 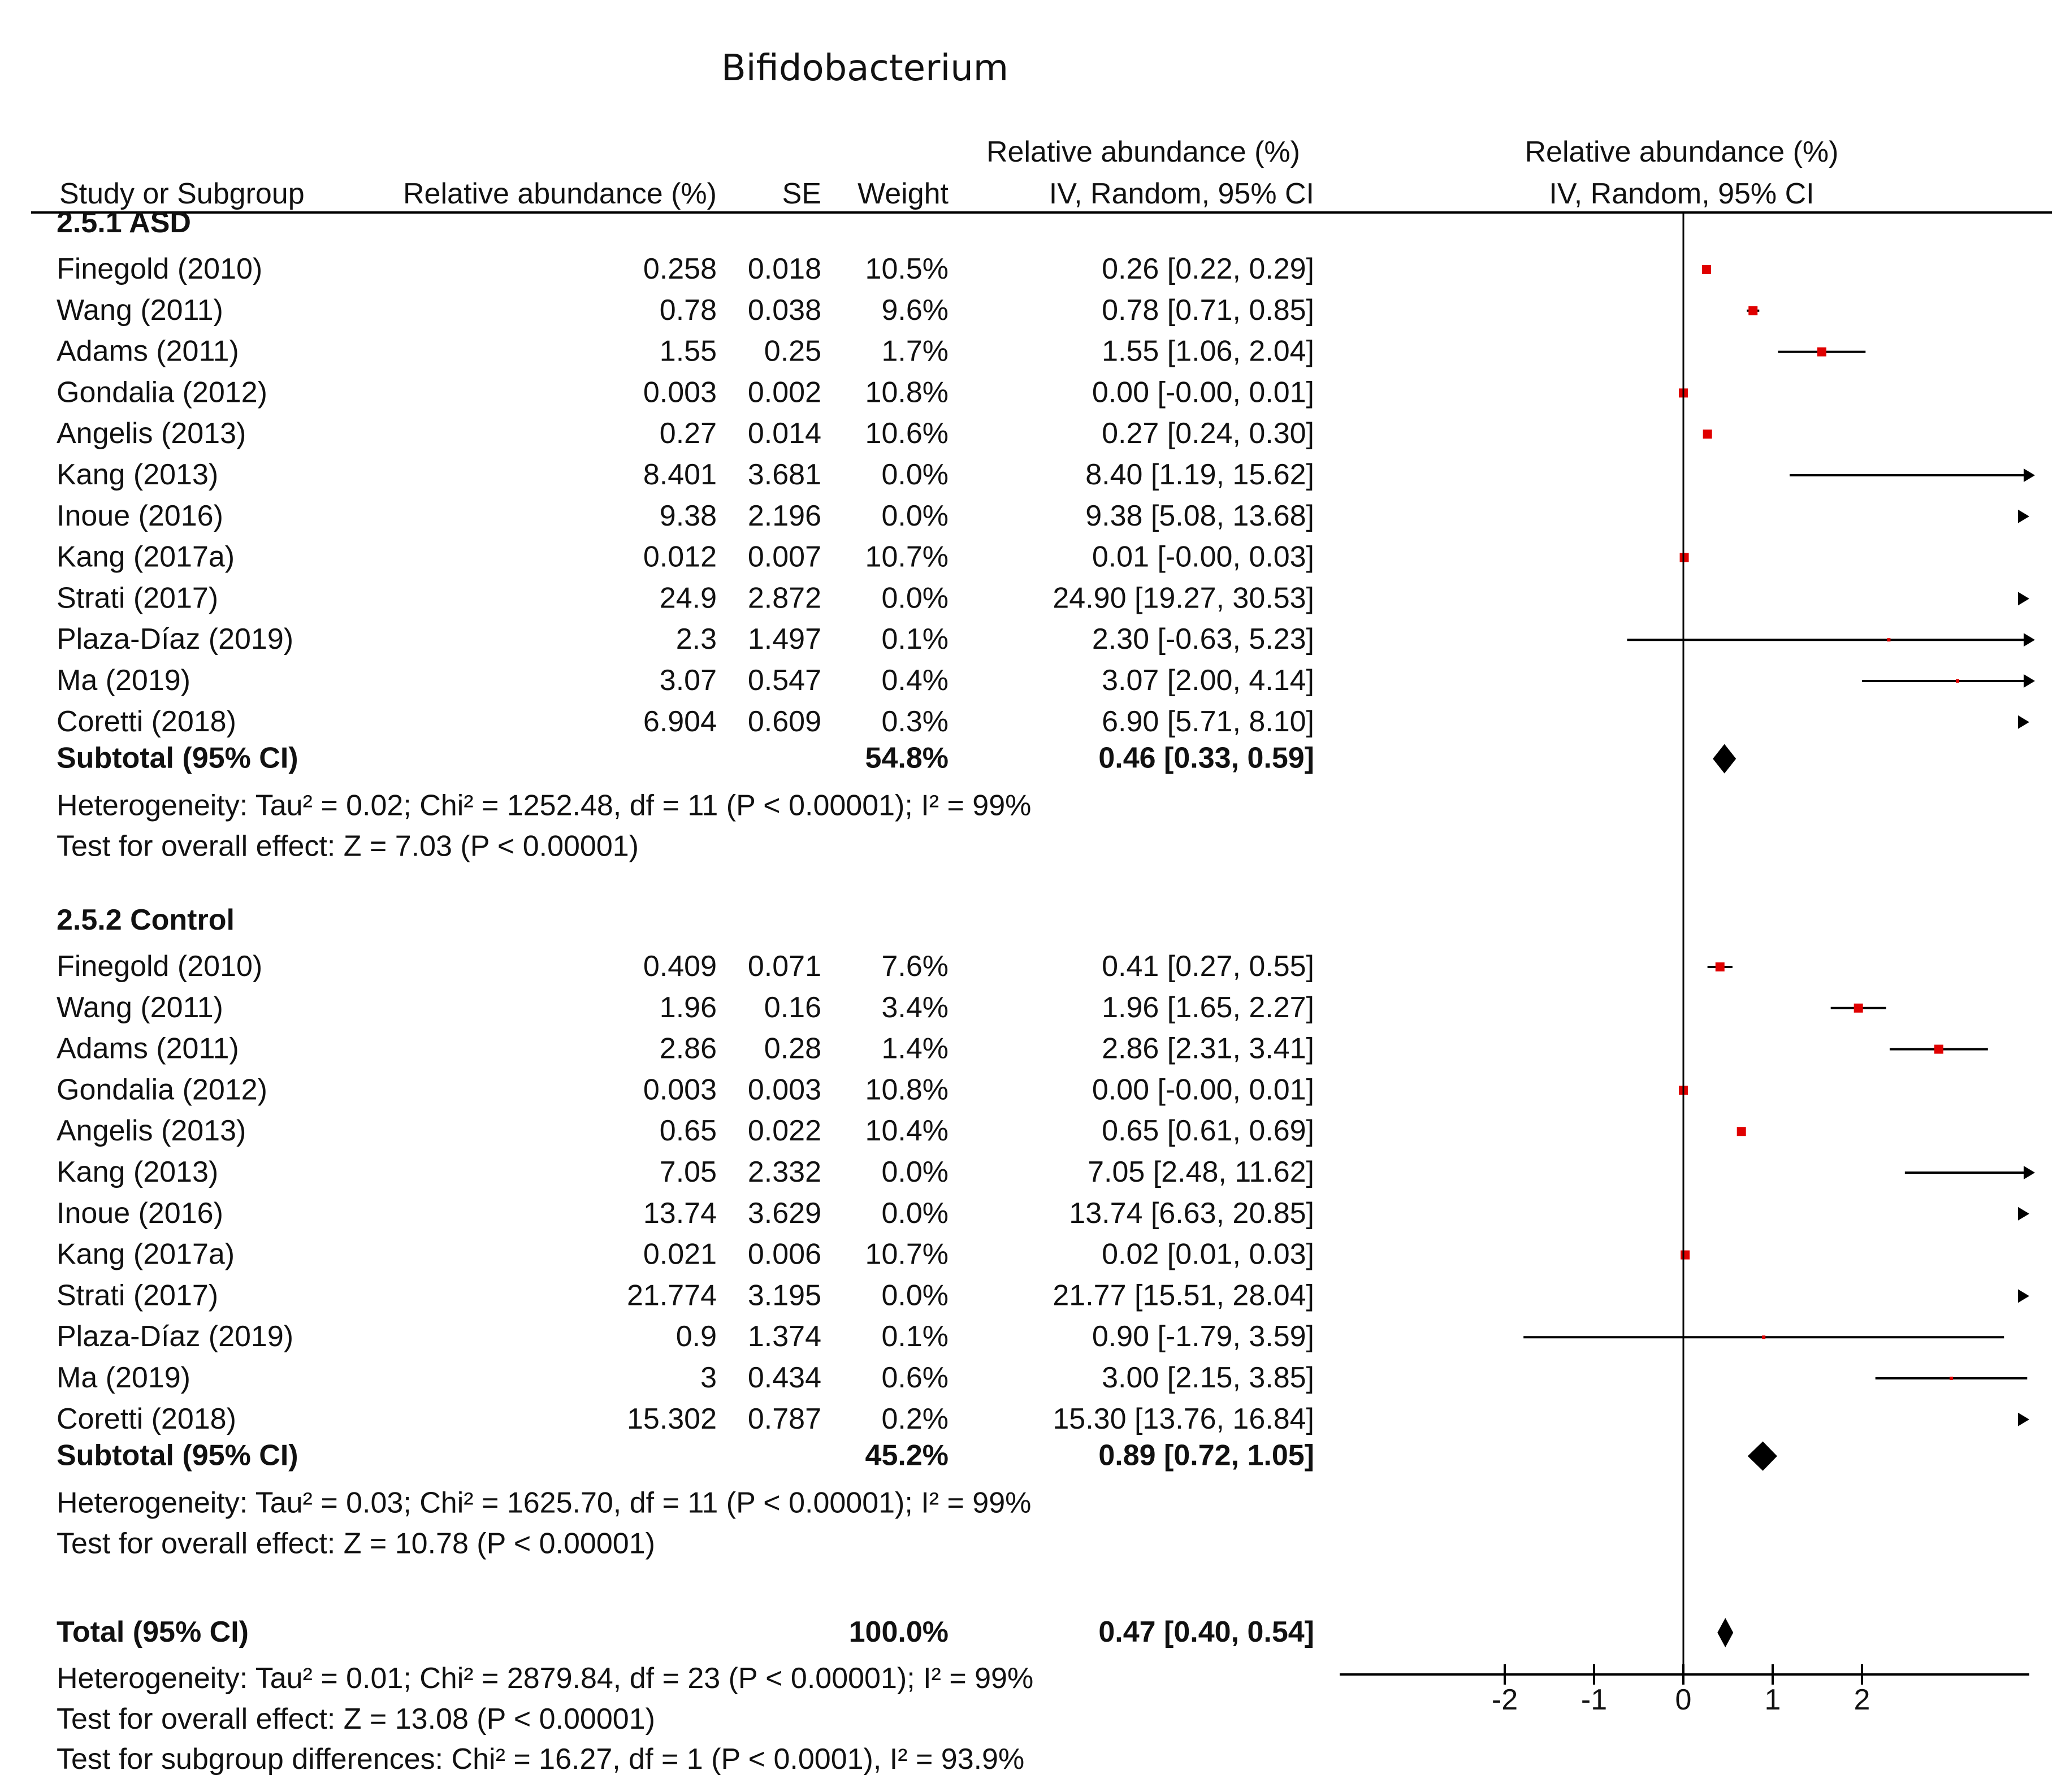 What do you see at coordinates (182, 193) in the screenshot?
I see `header-study: Study or Subgroup` at bounding box center [182, 193].